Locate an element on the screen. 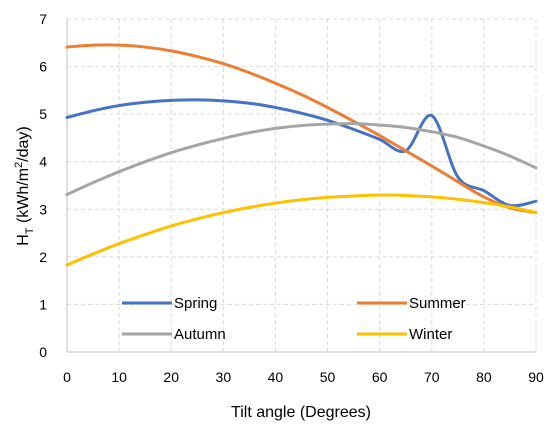  x-tick-label: 60 is located at coordinates (380, 377).